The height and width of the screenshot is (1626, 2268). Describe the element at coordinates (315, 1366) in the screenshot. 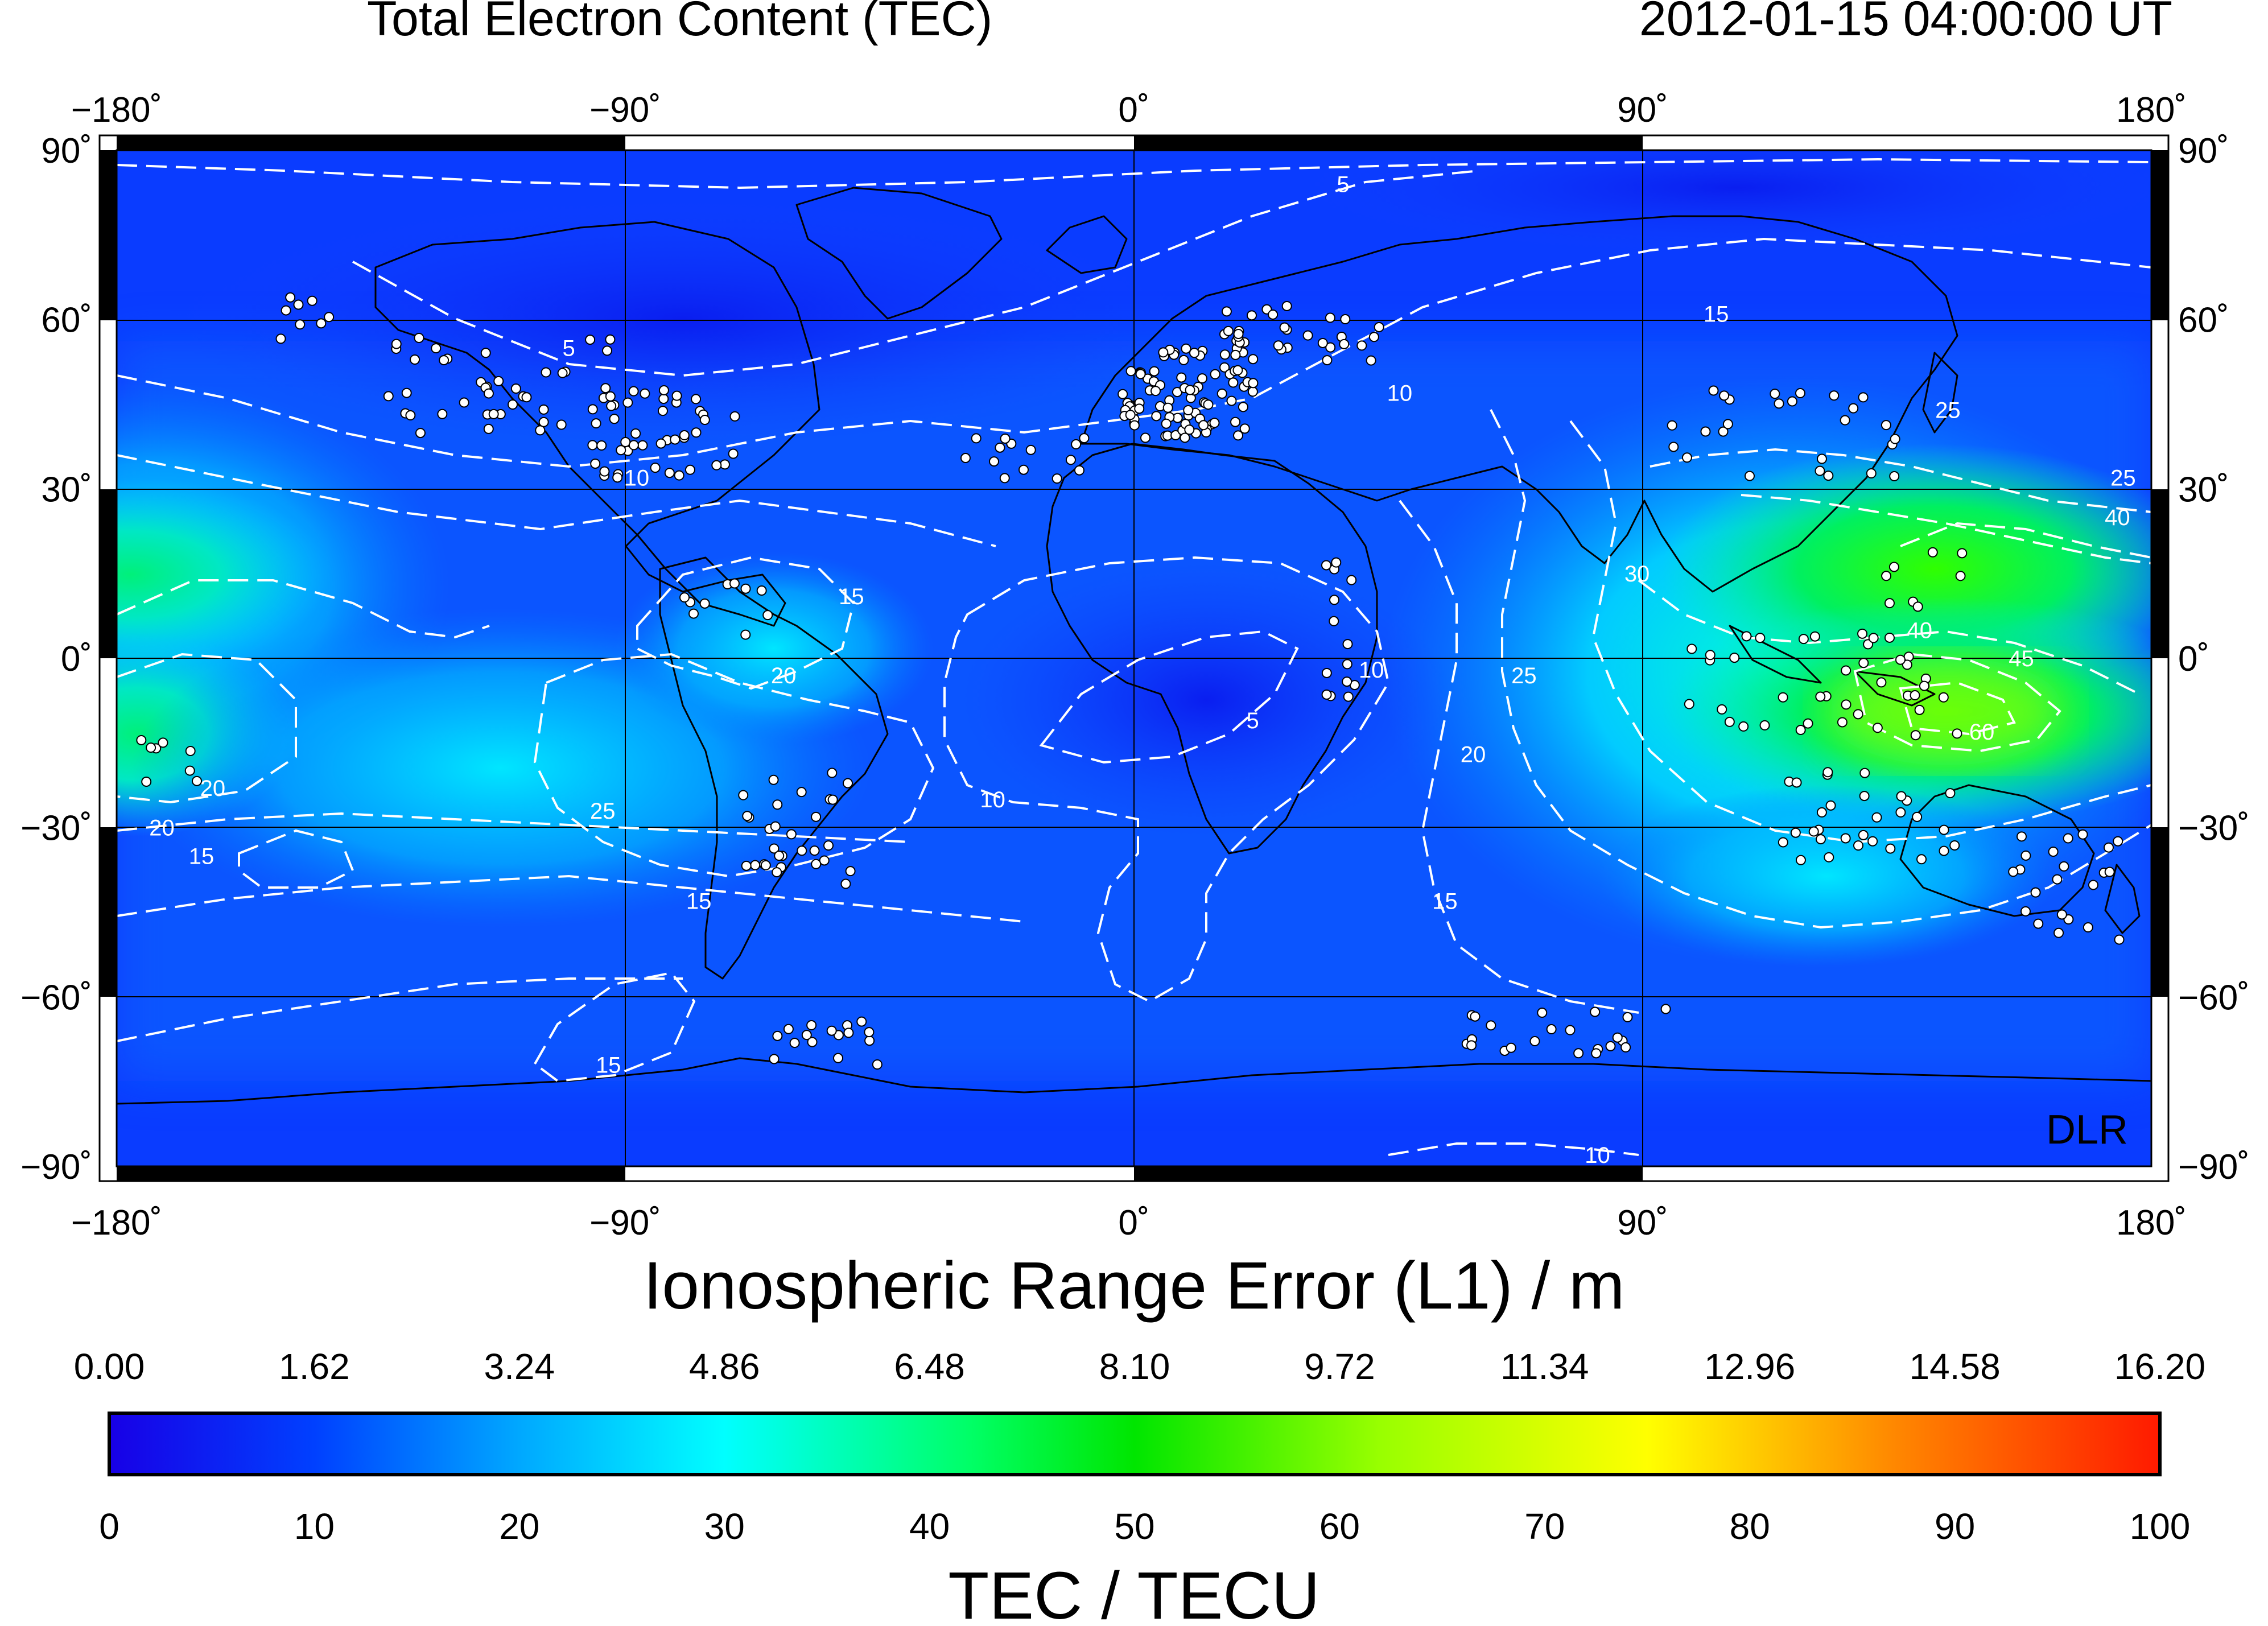

I see `colorbar-top-tick: 1.62` at that location.